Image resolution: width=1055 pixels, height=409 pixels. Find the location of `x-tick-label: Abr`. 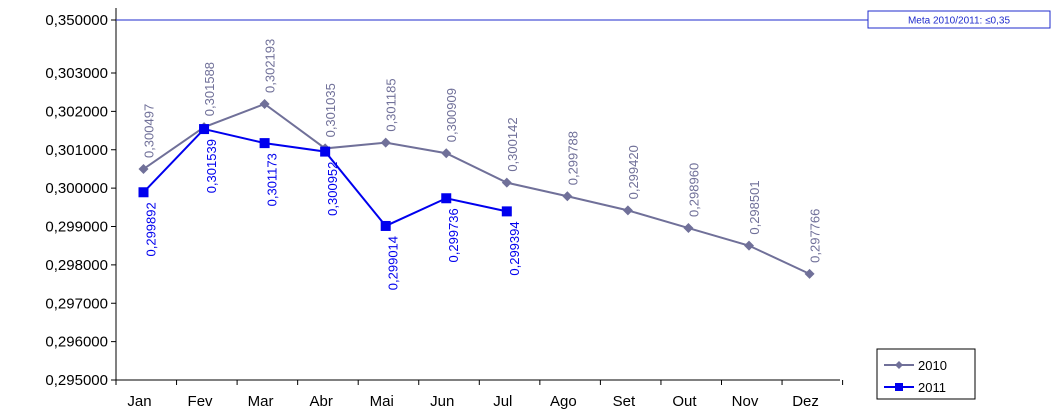

x-tick-label: Abr is located at coordinates (320, 401).